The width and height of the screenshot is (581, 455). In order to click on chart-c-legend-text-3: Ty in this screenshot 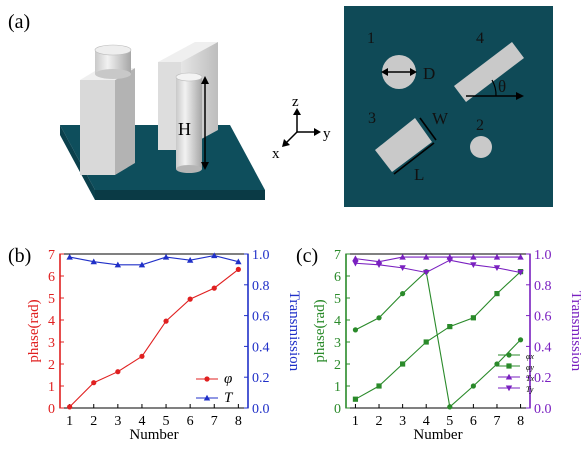, I will do `click(530, 389)`.